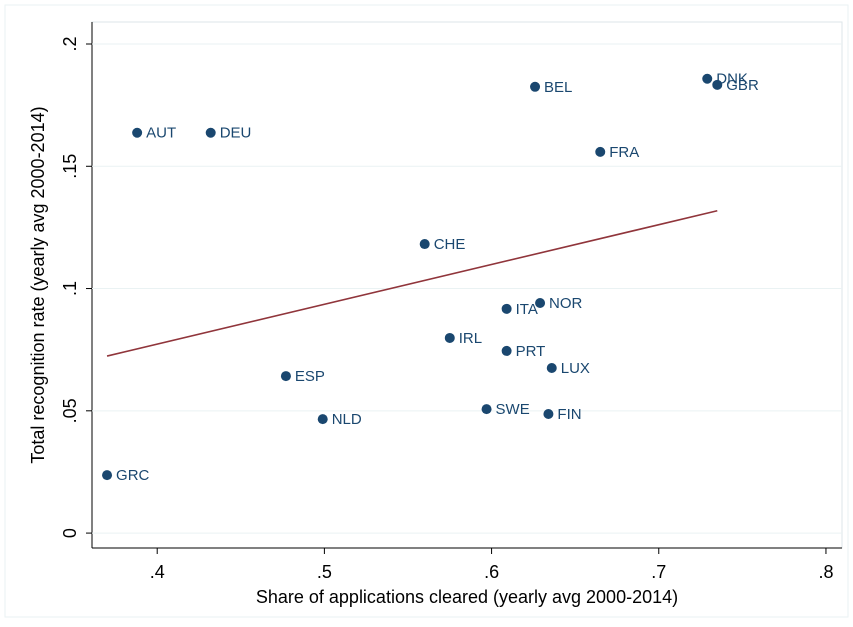  I want to click on point-label: NOR, so click(566, 303).